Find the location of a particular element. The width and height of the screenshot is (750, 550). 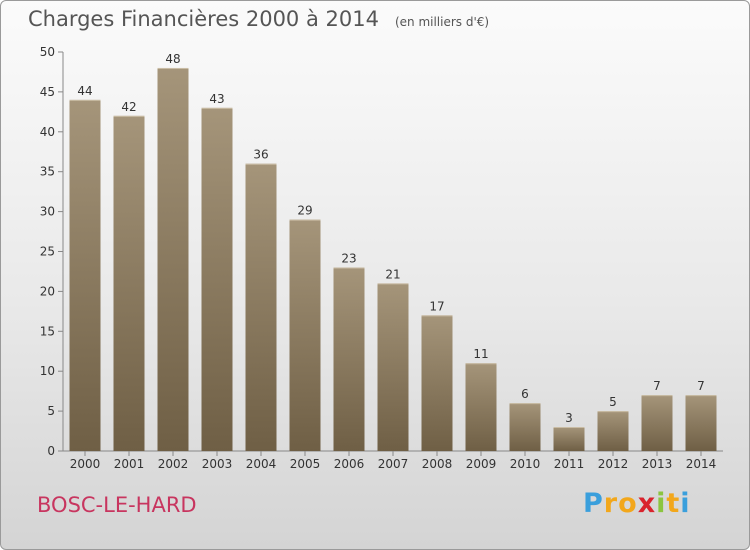

x-tick-label: 2002 is located at coordinates (173, 464).